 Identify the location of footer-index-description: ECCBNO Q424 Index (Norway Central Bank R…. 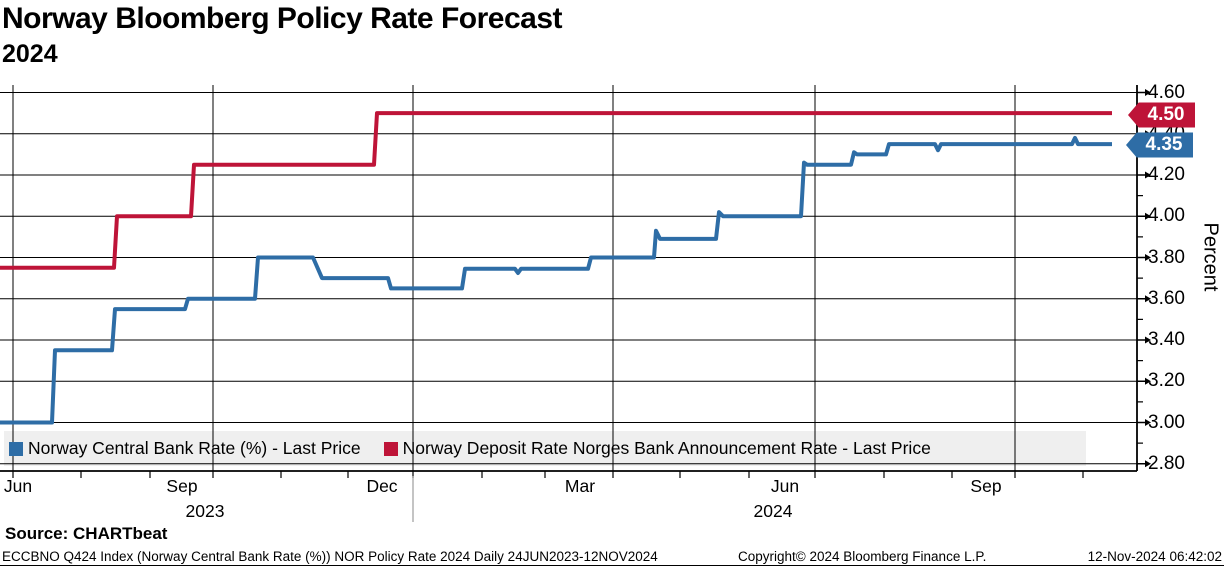
(330, 556).